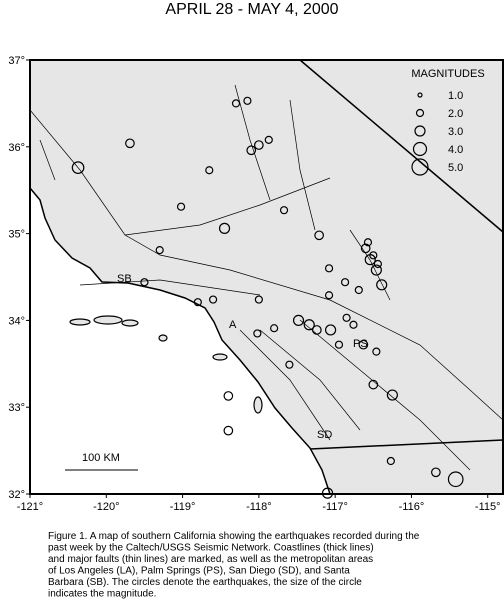 The height and width of the screenshot is (609, 504). Describe the element at coordinates (106, 507) in the screenshot. I see `x-tick-label: -120°` at that location.